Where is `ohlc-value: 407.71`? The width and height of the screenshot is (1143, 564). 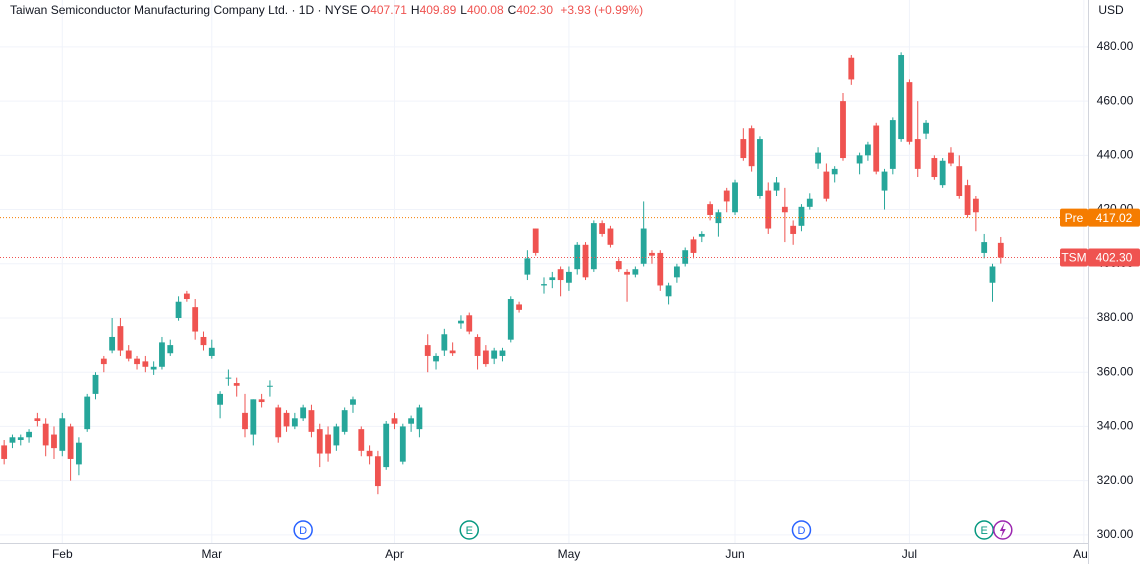
ohlc-value: 407.71 is located at coordinates (388, 10).